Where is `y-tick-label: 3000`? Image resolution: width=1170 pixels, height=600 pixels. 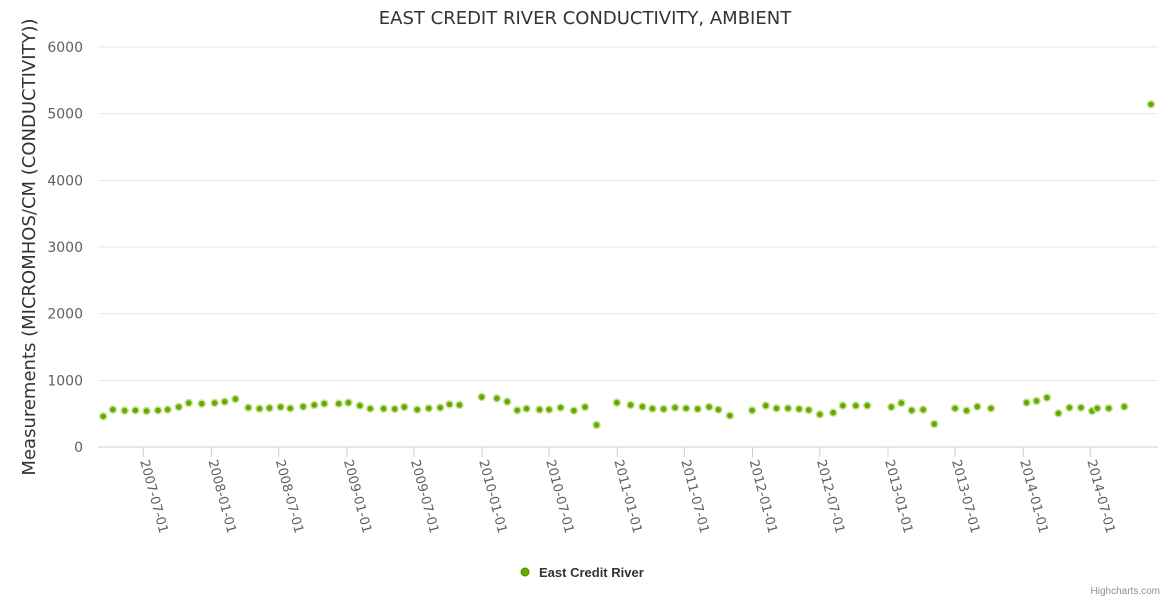
y-tick-label: 3000 is located at coordinates (65, 248).